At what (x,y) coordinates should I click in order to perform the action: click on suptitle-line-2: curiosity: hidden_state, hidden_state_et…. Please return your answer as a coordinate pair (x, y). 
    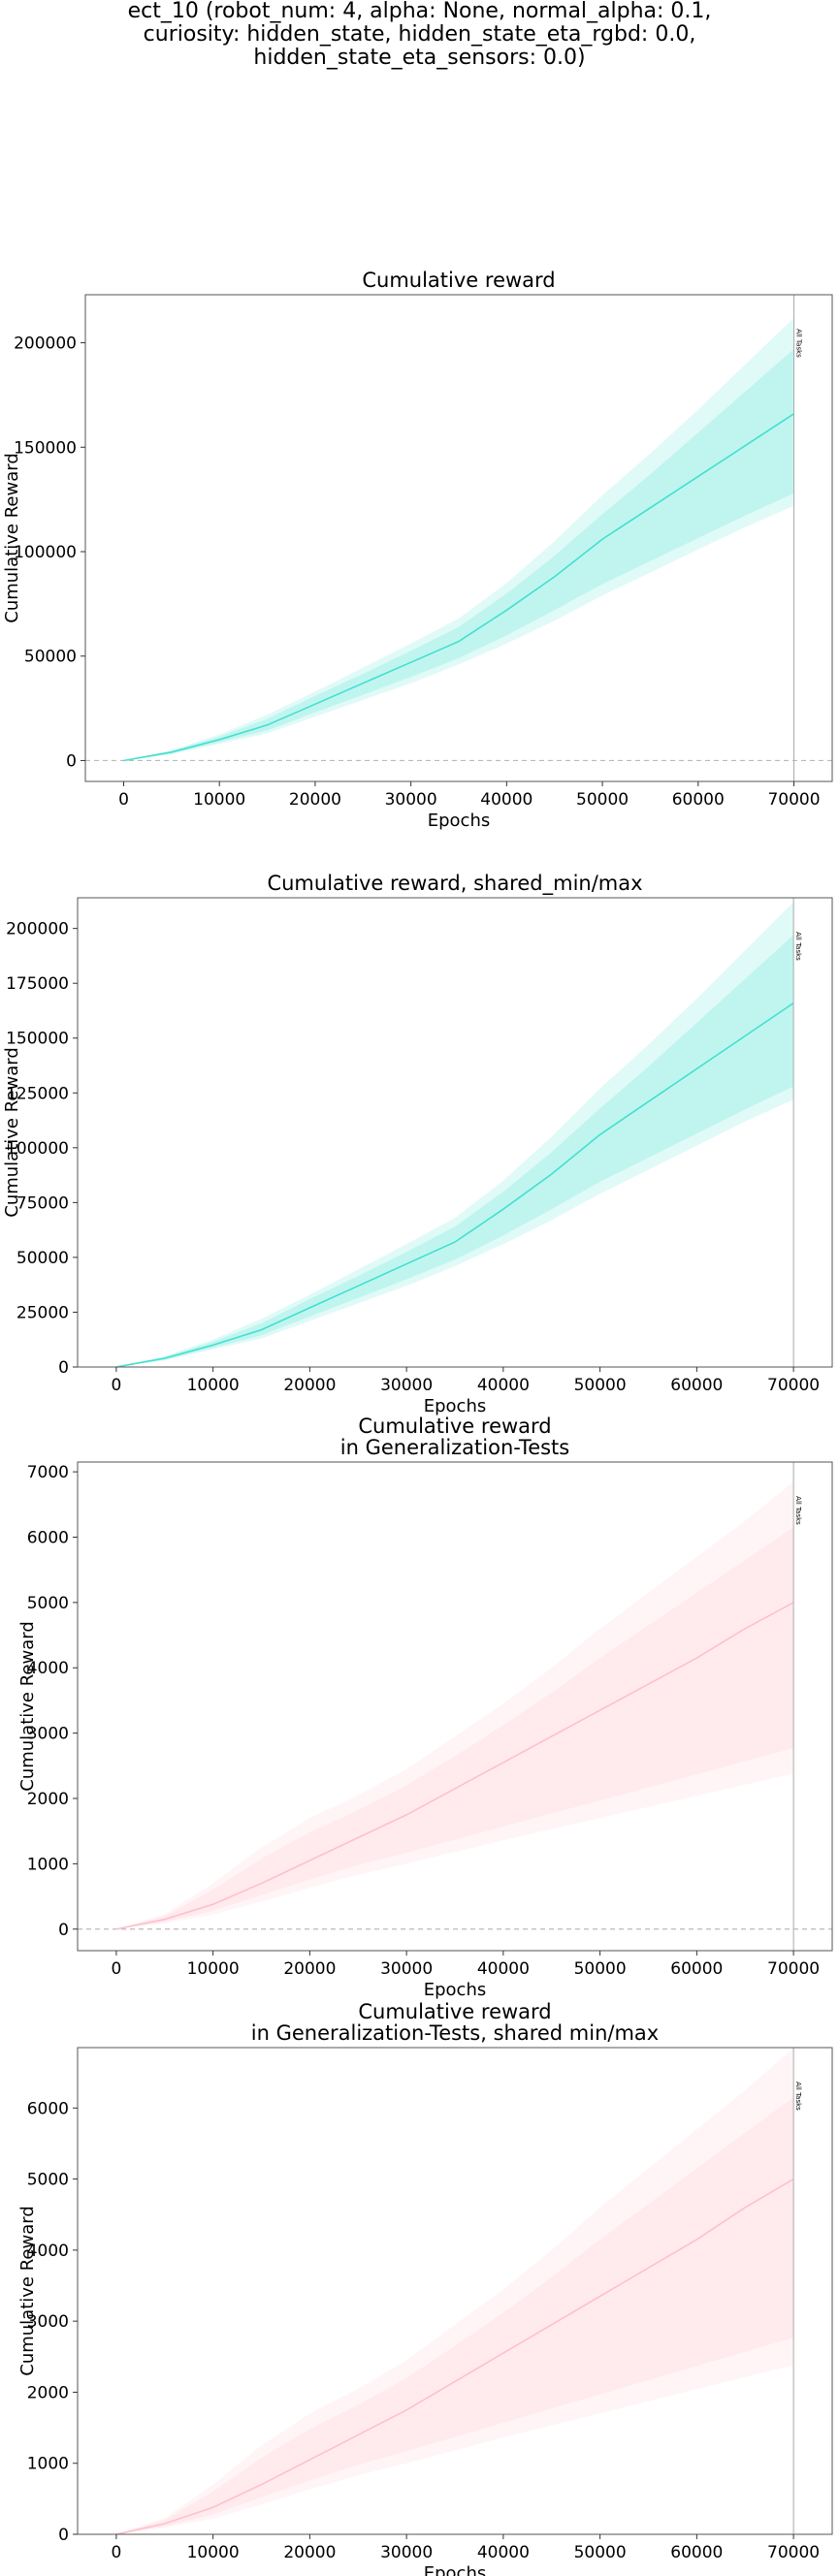
    Looking at the image, I should click on (419, 34).